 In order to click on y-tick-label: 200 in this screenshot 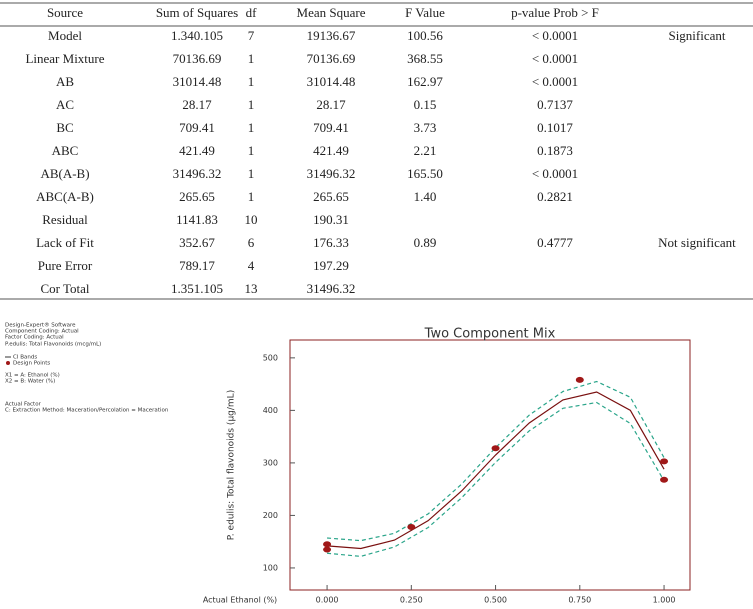, I will do `click(270, 515)`.